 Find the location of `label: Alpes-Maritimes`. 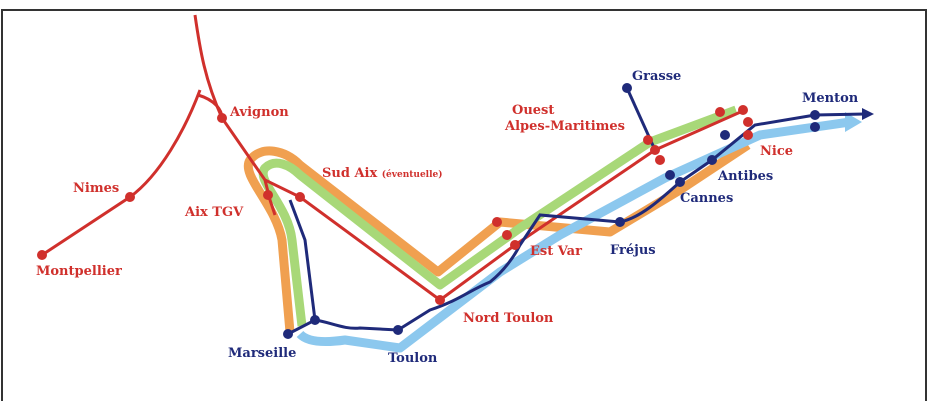

label: Alpes-Maritimes is located at coordinates (564, 126).